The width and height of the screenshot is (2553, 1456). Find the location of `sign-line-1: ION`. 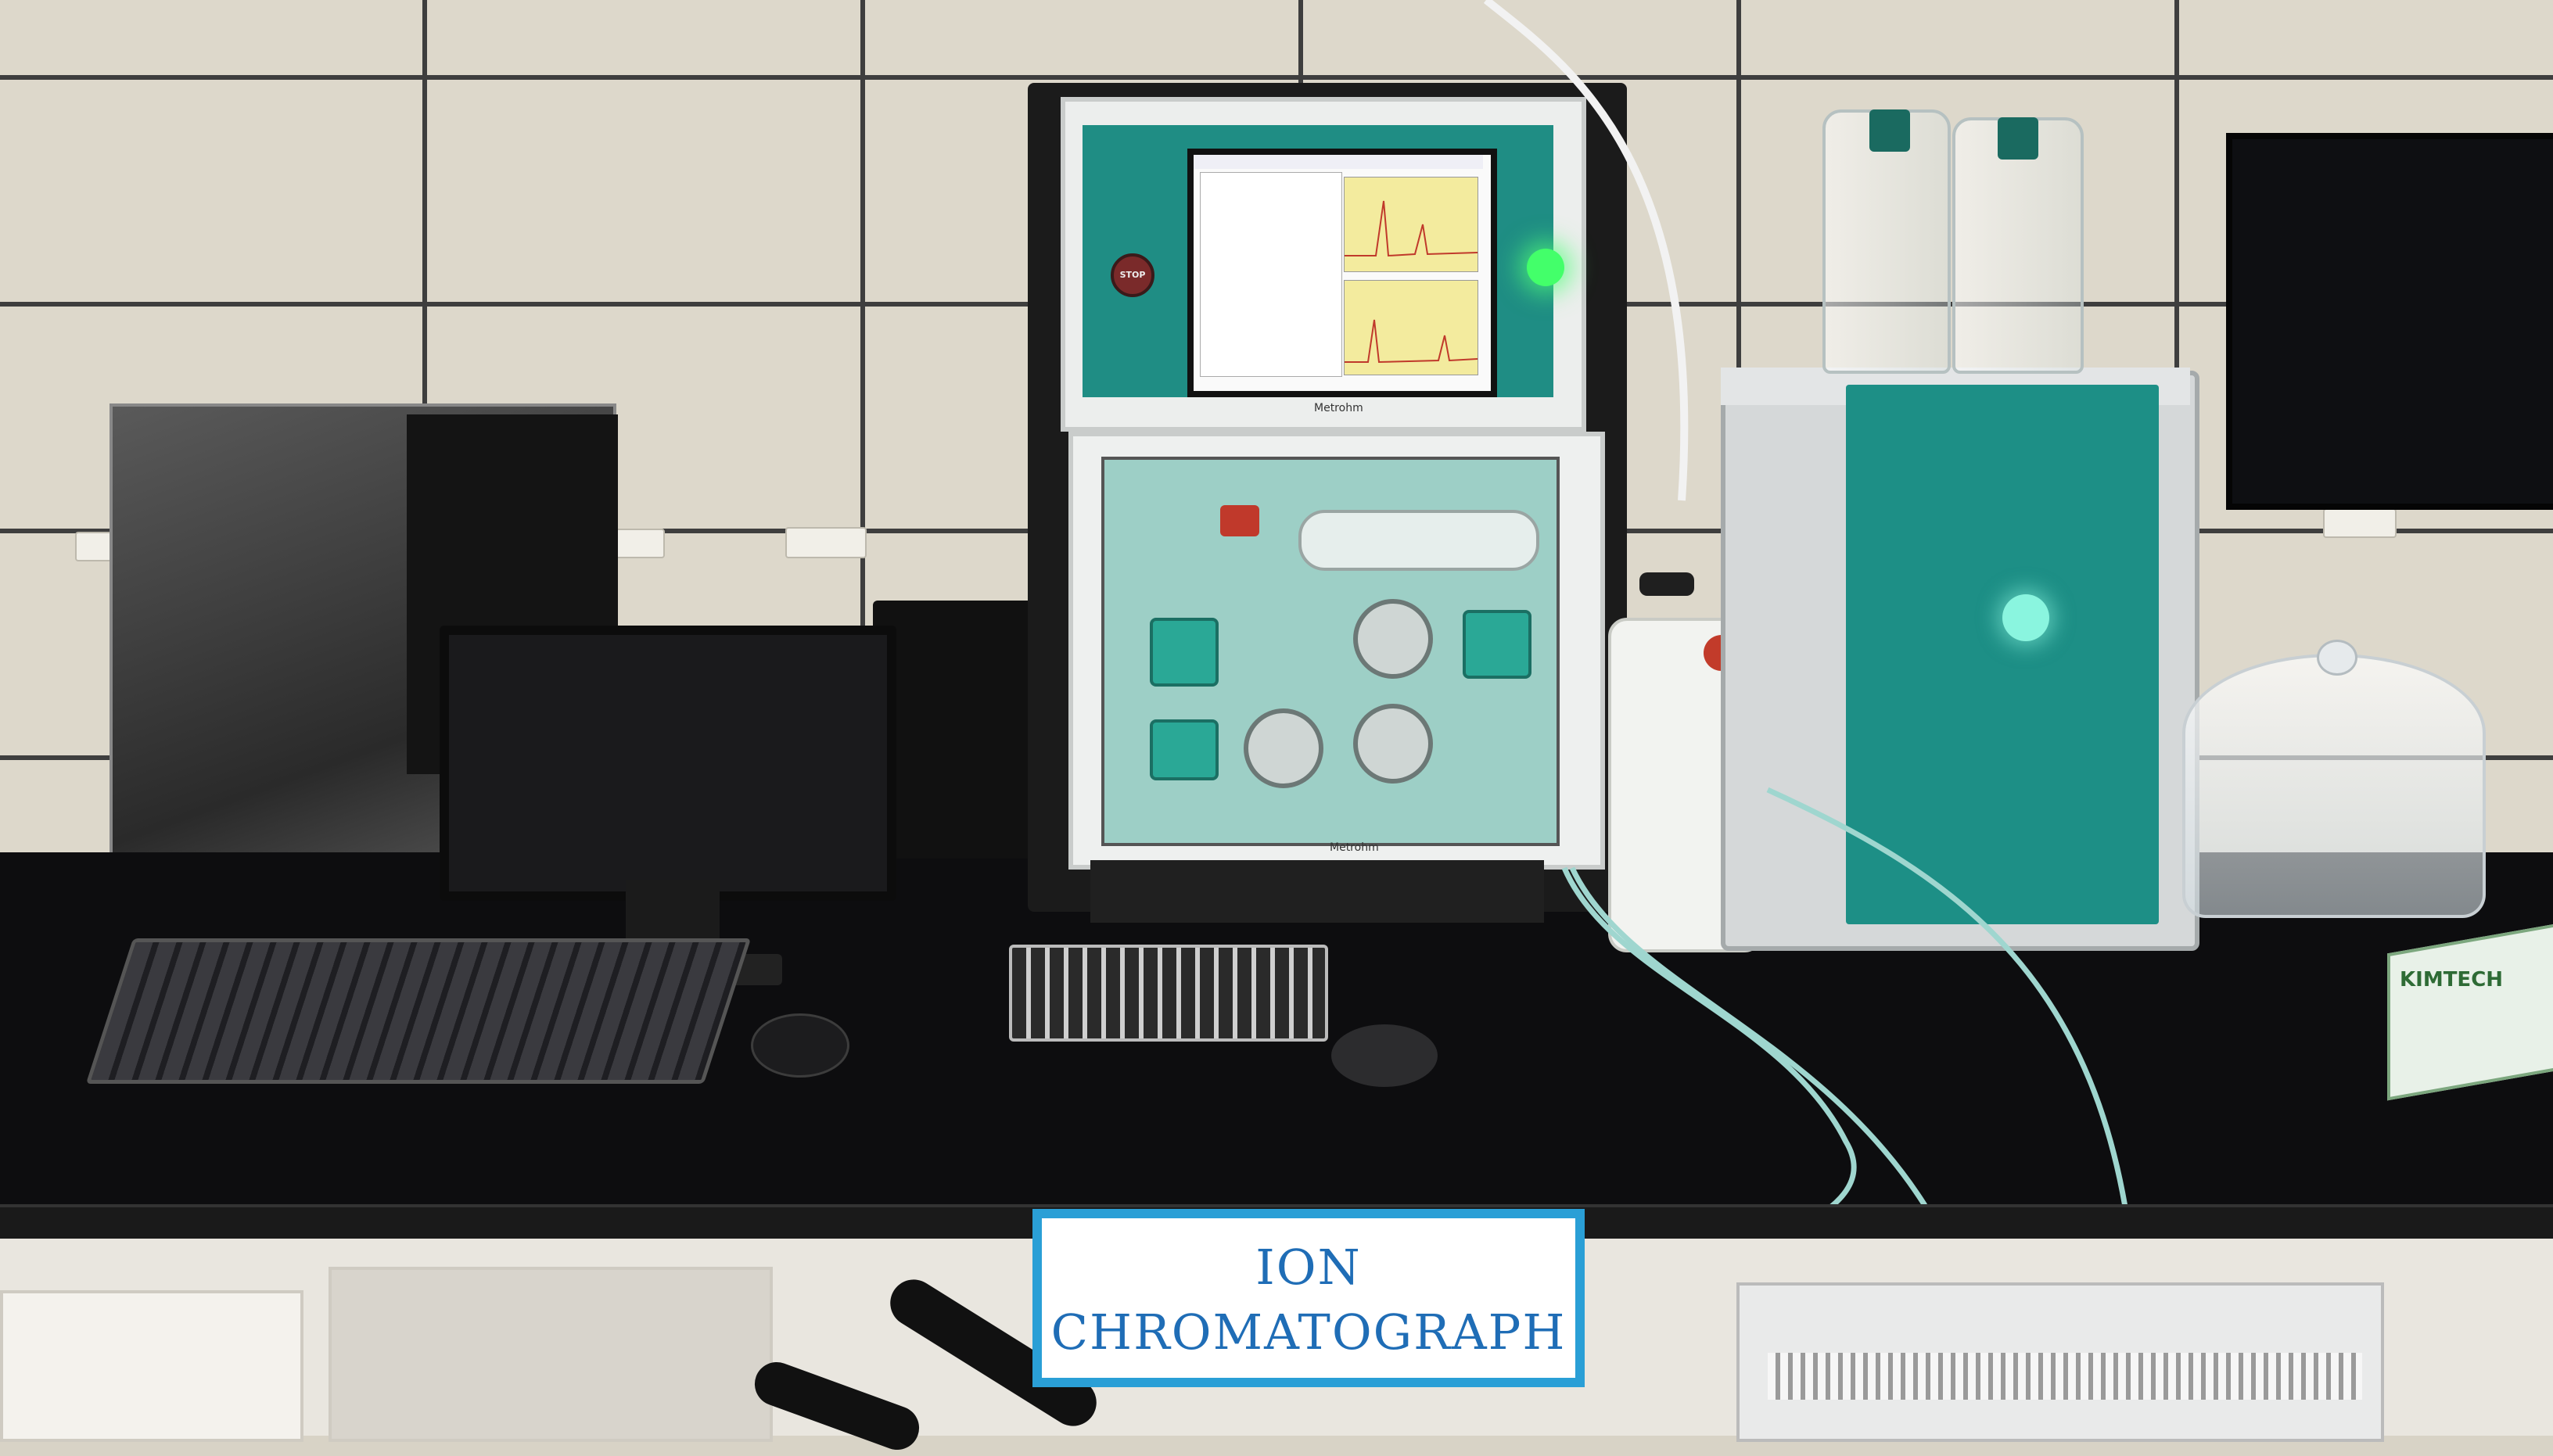

sign-line-1: ION is located at coordinates (1308, 1267).